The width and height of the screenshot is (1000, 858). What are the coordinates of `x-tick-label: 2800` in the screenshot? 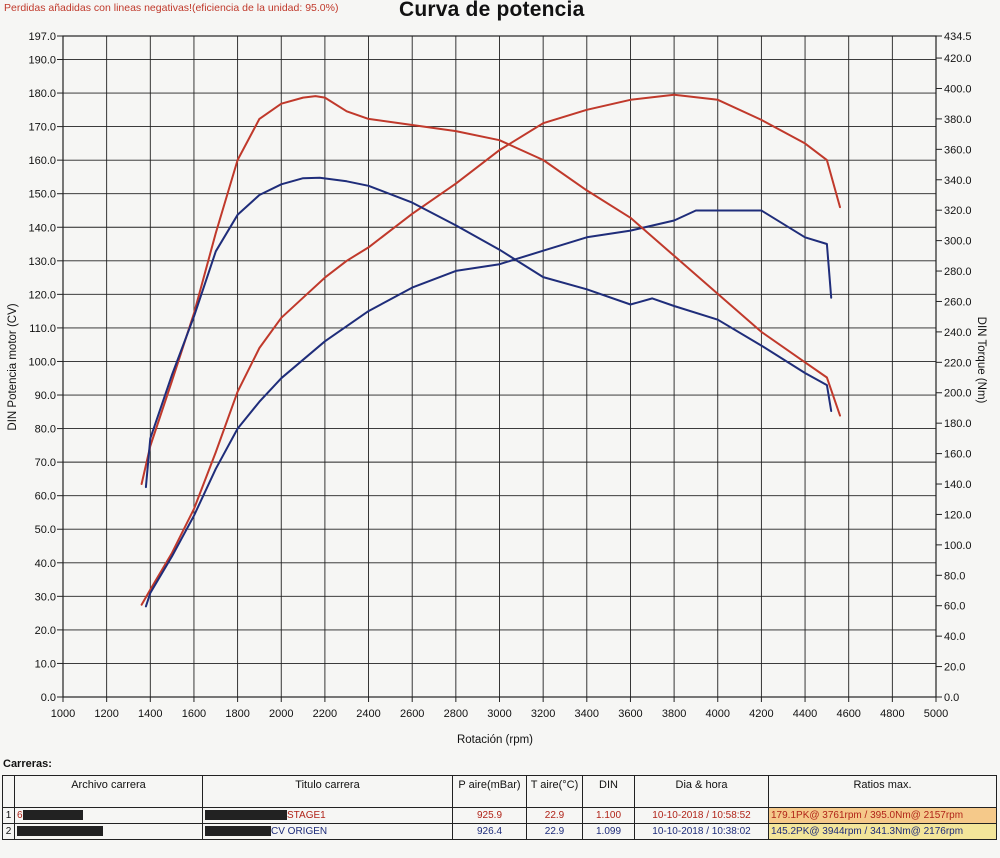 It's located at (456, 714).